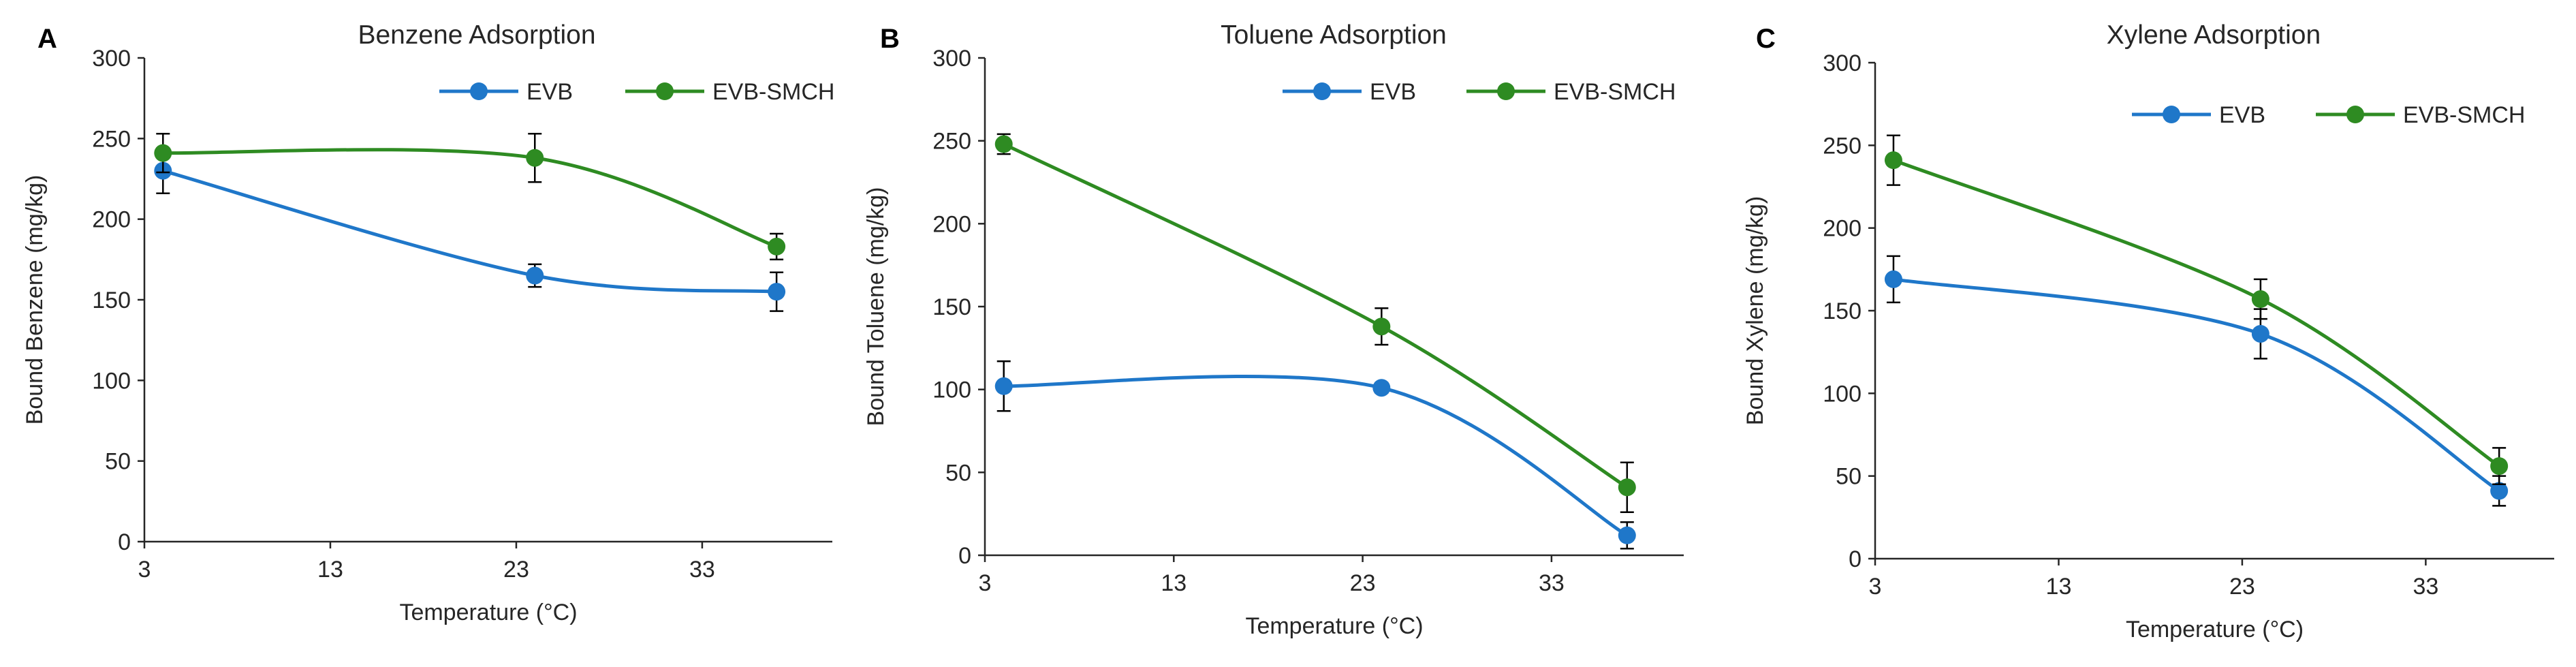  What do you see at coordinates (476, 35) in the screenshot?
I see `chart-title: Benzene Adsorption` at bounding box center [476, 35].